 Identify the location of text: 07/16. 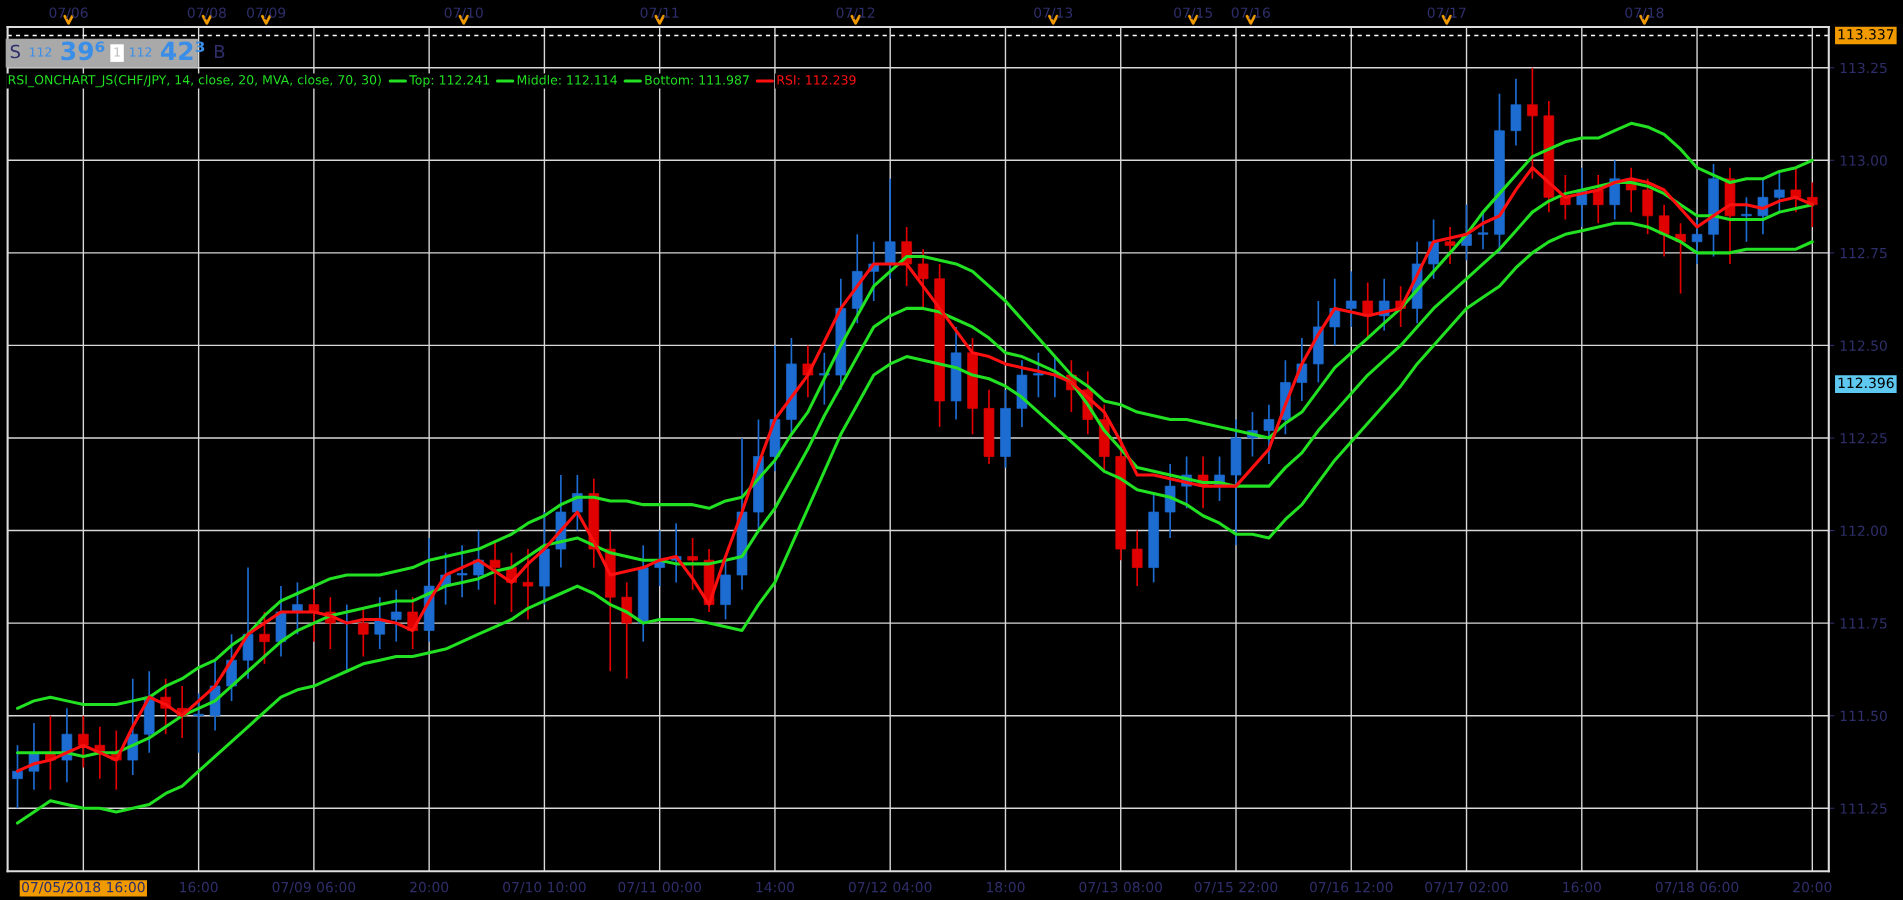
(1250, 13).